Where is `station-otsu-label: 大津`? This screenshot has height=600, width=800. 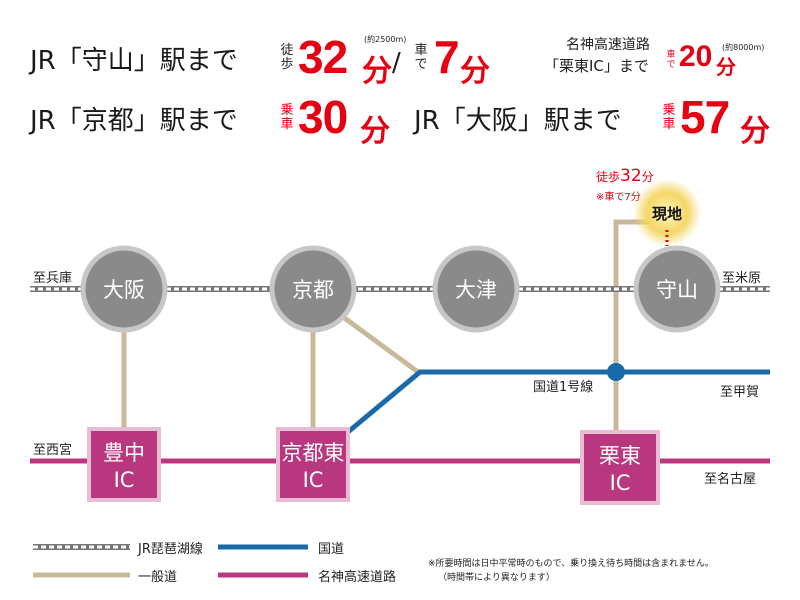 station-otsu-label: 大津 is located at coordinates (476, 290).